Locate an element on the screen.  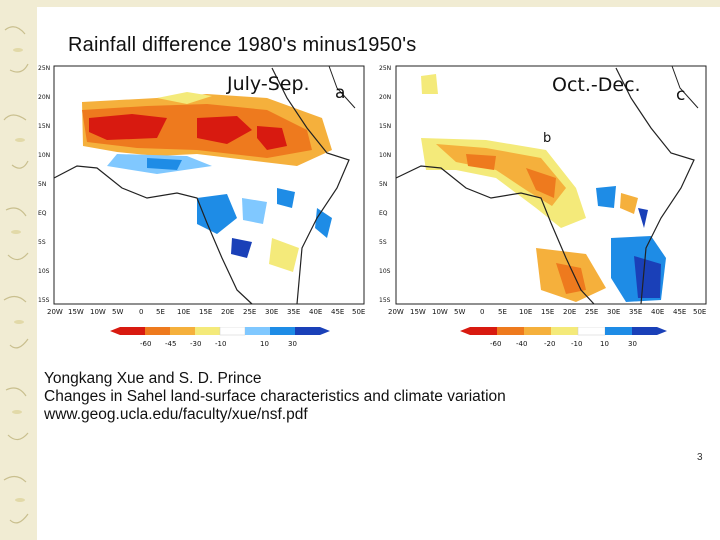
colorbar-tick: 30 is located at coordinates (632, 344).